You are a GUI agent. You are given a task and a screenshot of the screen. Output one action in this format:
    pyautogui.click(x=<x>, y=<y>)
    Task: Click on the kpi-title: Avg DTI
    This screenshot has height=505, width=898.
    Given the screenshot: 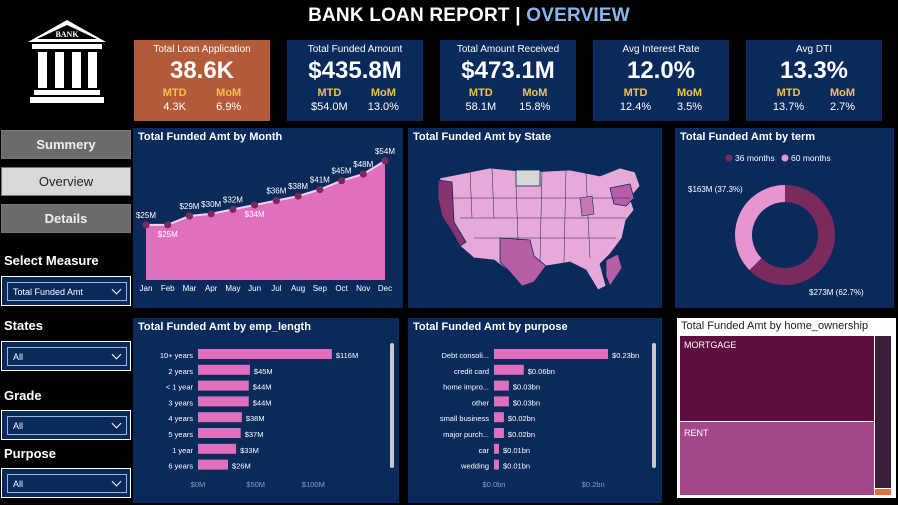 What is the action you would take?
    pyautogui.click(x=814, y=49)
    